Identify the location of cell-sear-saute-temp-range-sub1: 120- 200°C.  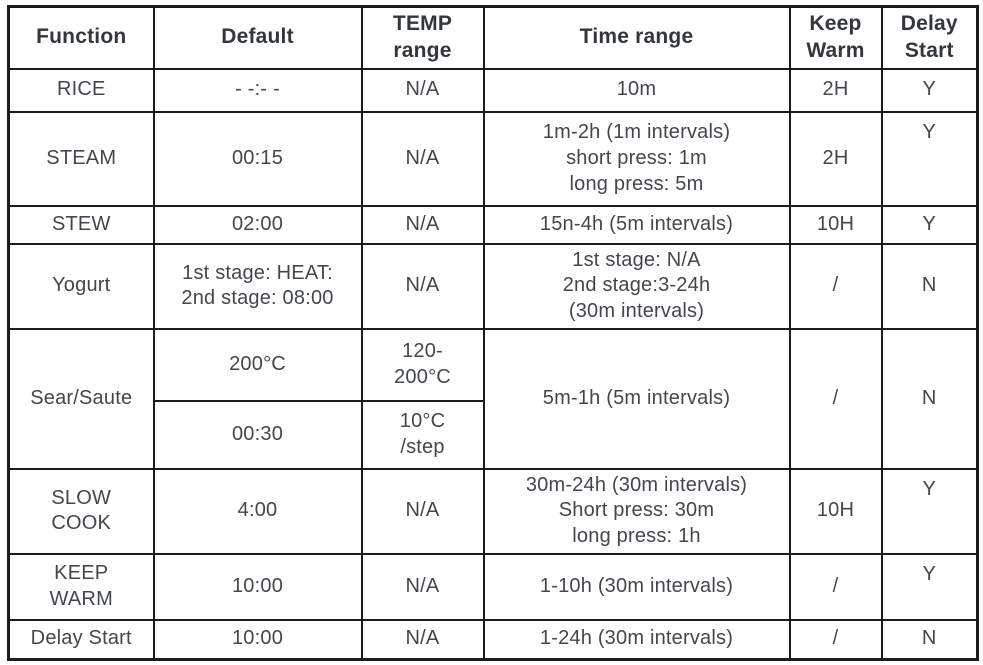
(422, 364).